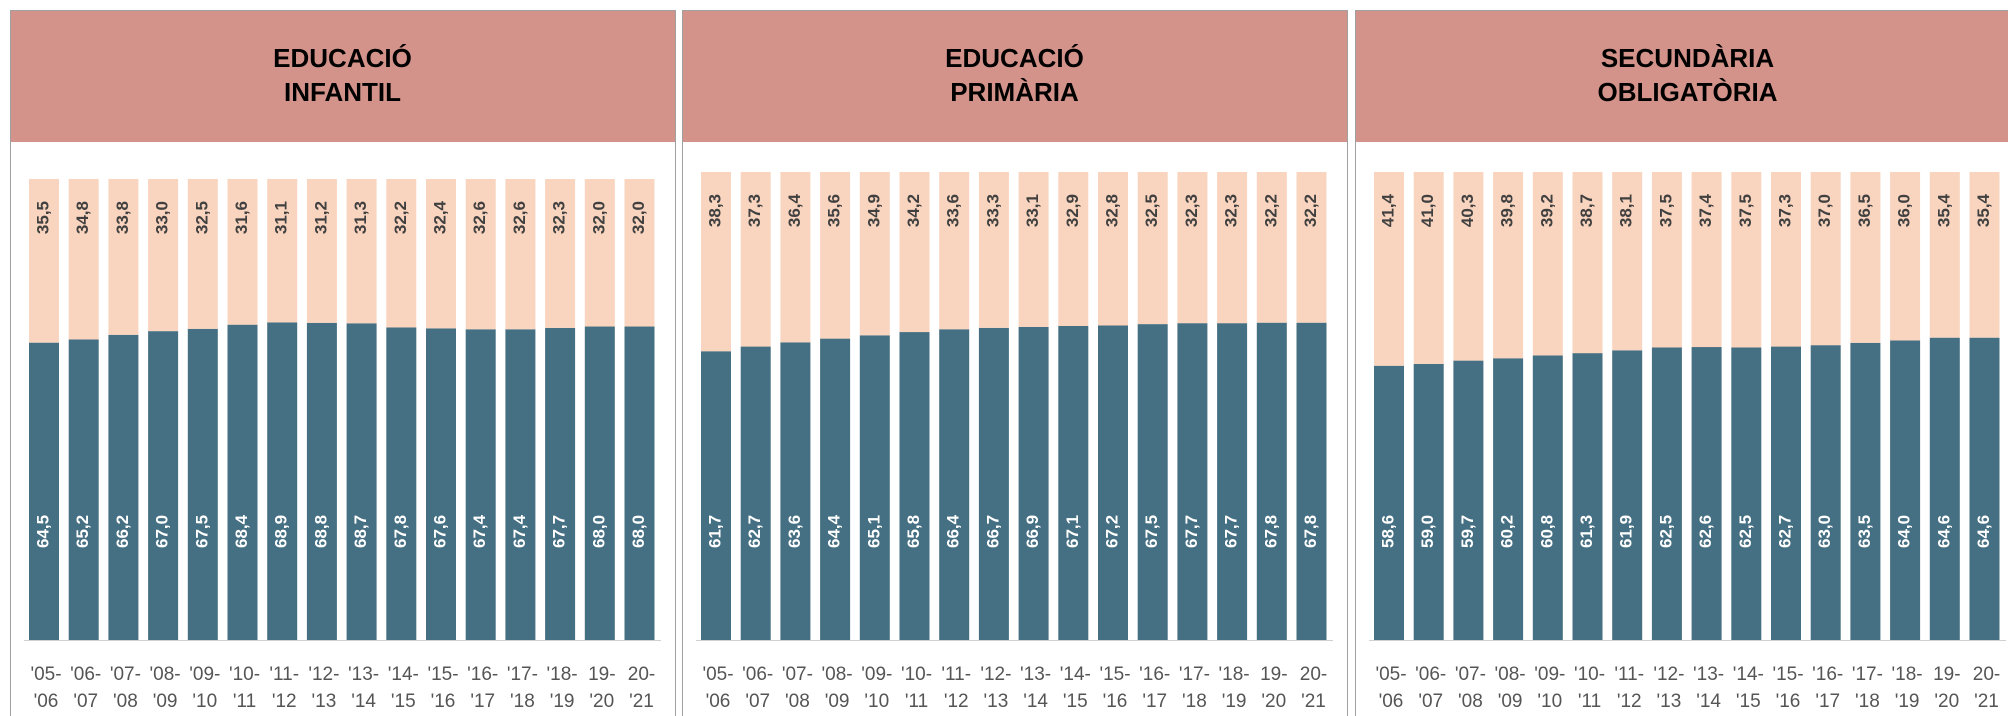 This screenshot has height=716, width=2008. What do you see at coordinates (122, 531) in the screenshot?
I see `value-label: 66,2` at bounding box center [122, 531].